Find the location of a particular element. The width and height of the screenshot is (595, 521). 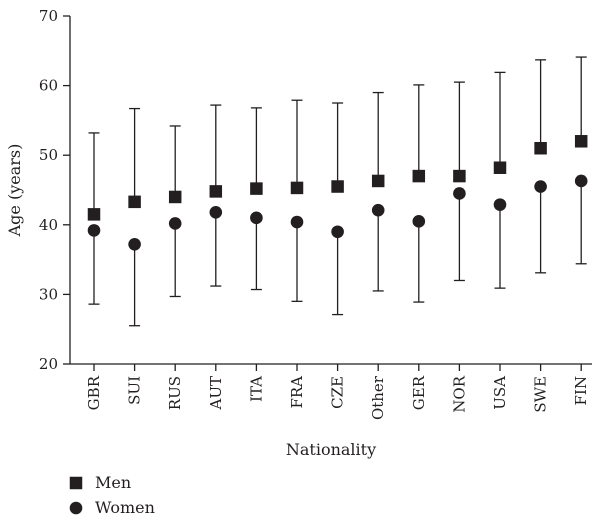

y-tick-label: 40 is located at coordinates (48, 225).